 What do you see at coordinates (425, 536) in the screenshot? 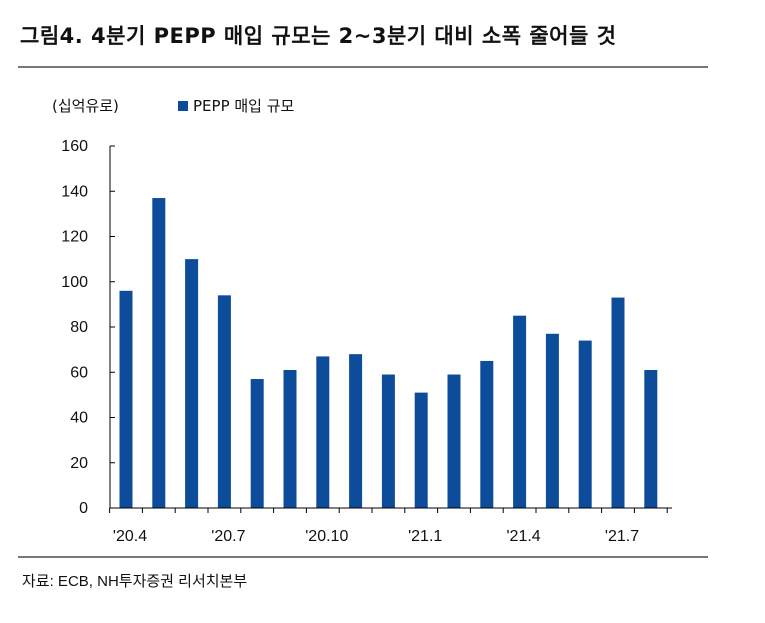
I see `x-tick-label: '21.1` at bounding box center [425, 536].